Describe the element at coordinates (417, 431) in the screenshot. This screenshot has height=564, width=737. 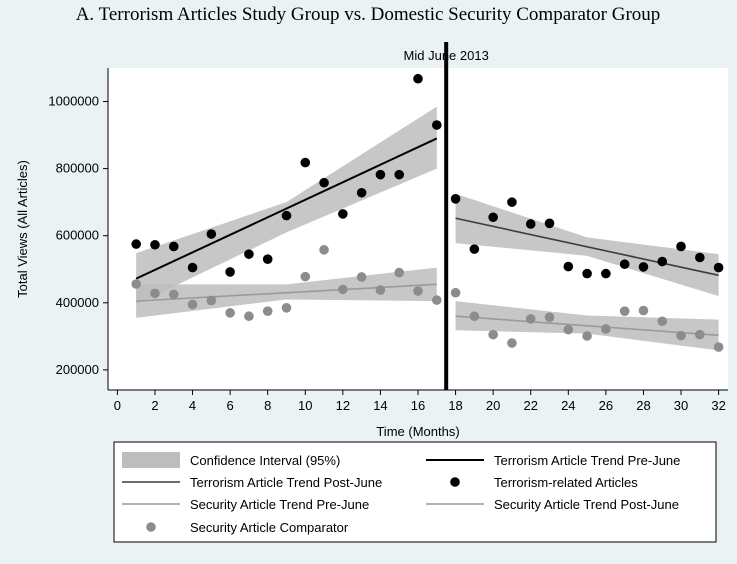
I see `x-axis-title: Time (Months)` at that location.